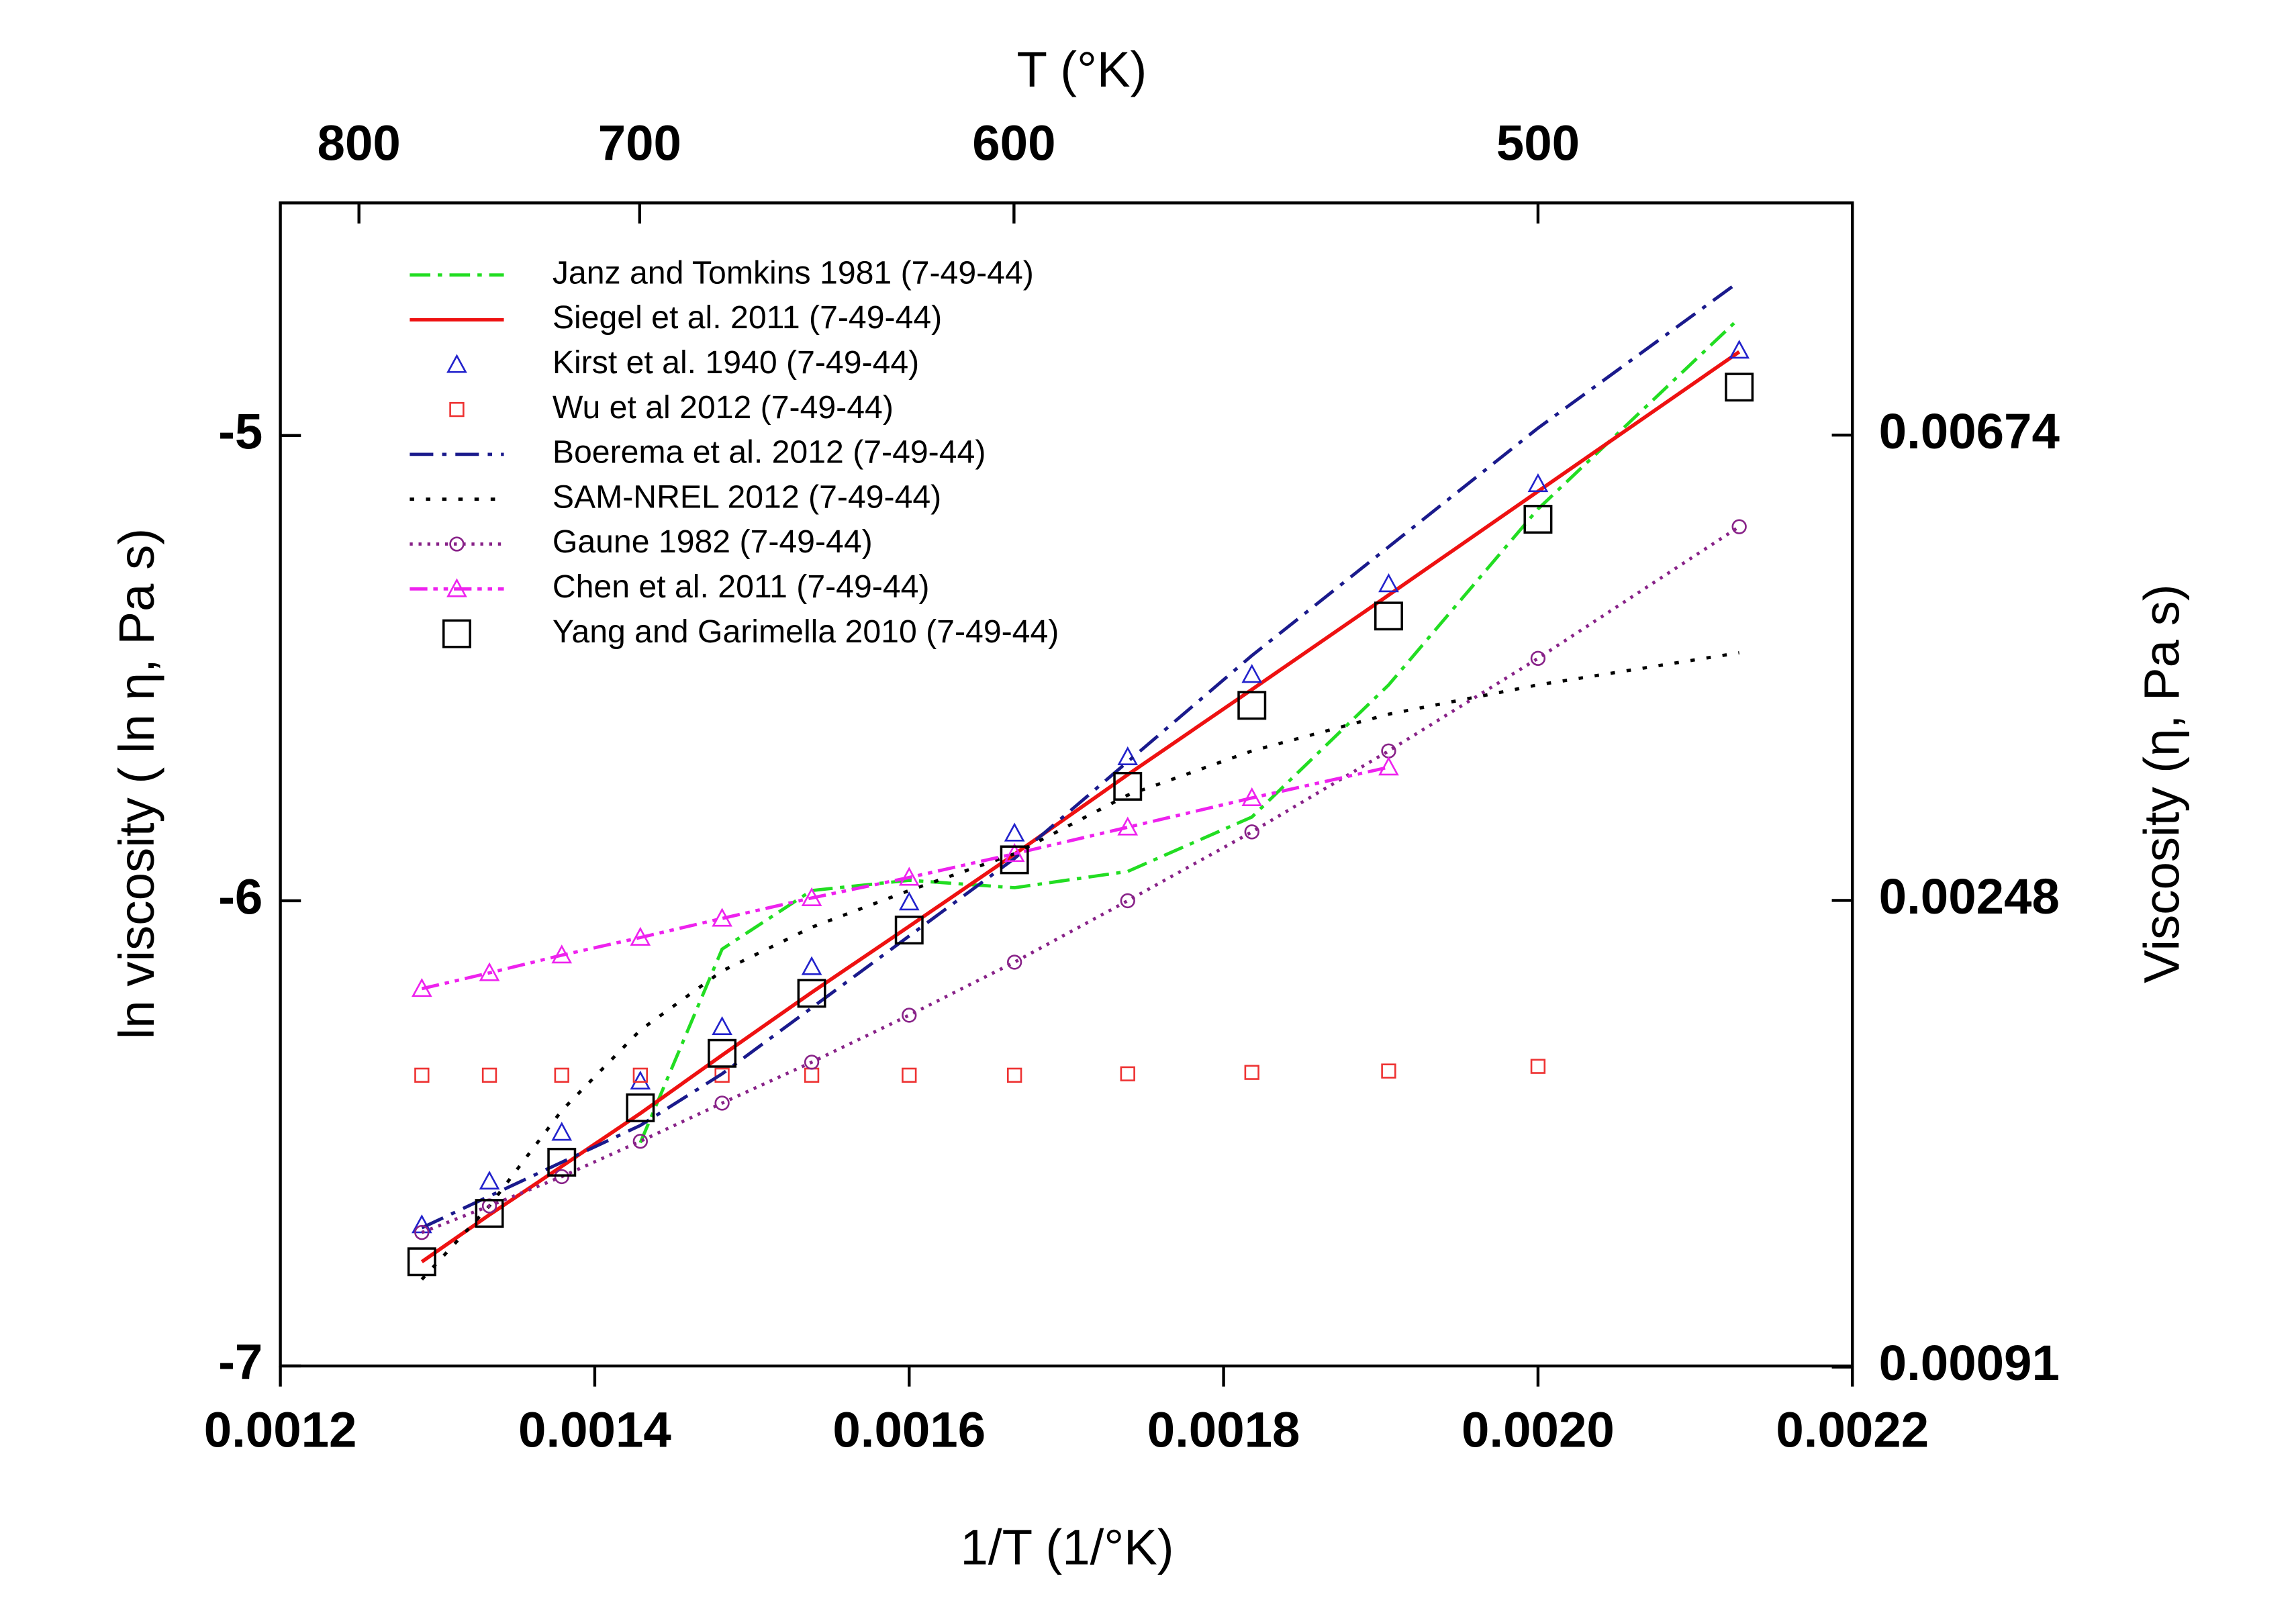 This screenshot has width=2296, height=1613. What do you see at coordinates (281, 1429) in the screenshot?
I see `x-tick-label: 0.0012` at bounding box center [281, 1429].